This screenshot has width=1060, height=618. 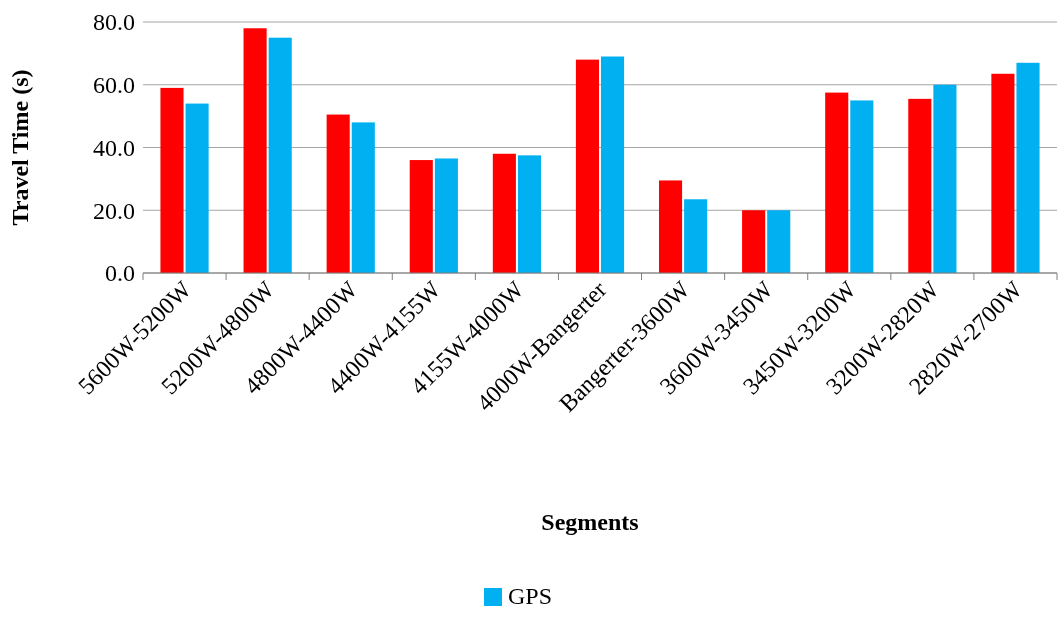 What do you see at coordinates (114, 85) in the screenshot?
I see `y-tick-label: 60.0` at bounding box center [114, 85].